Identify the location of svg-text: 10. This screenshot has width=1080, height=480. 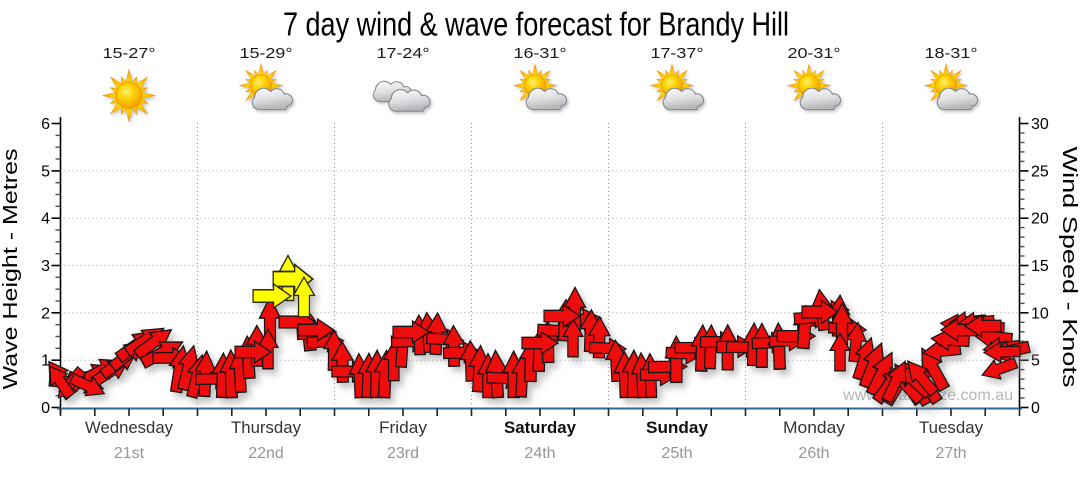
(1040, 313).